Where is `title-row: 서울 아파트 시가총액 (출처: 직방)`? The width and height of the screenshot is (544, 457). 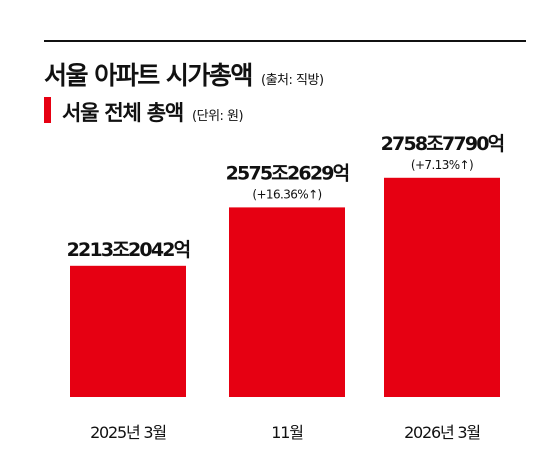
title-row: 서울 아파트 시가총액 (출처: 직방) is located at coordinates (184, 74).